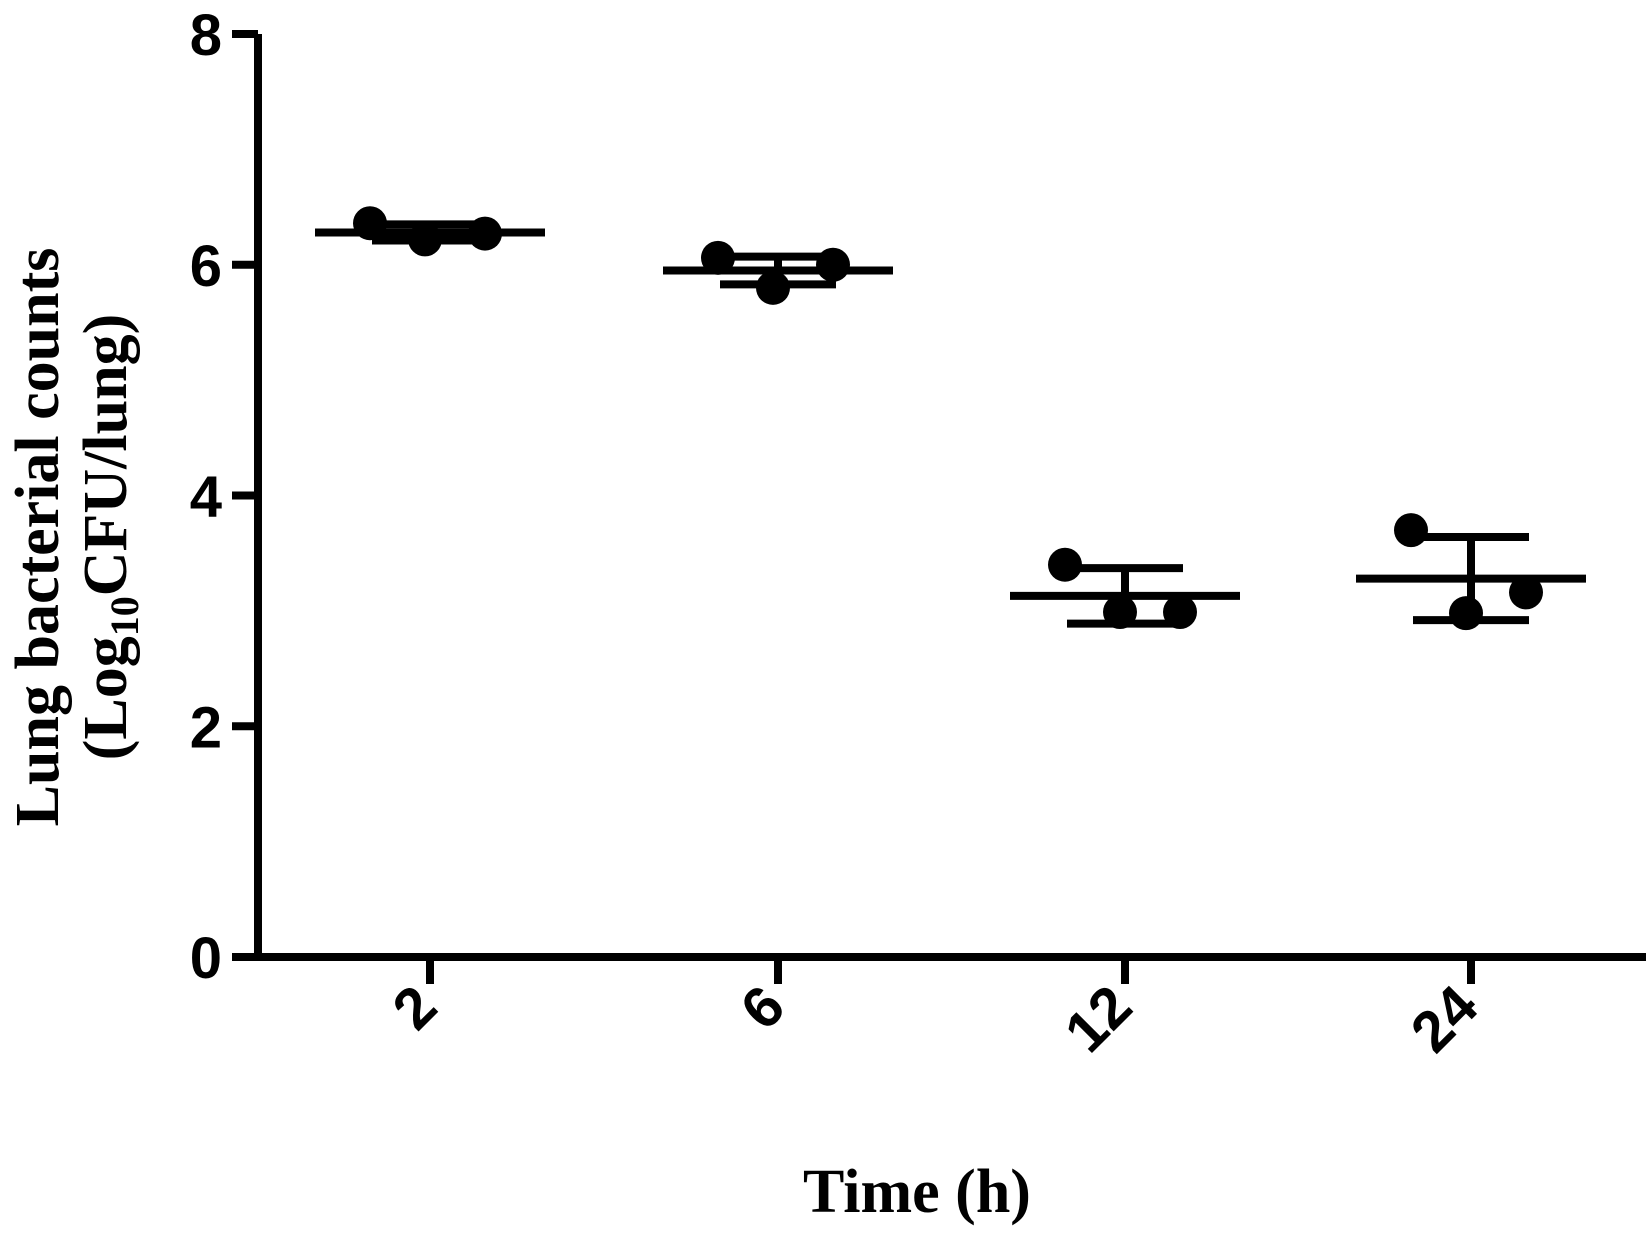 The image size is (1650, 1236). Describe the element at coordinates (1125, 588) in the screenshot. I see `group-12h` at that location.